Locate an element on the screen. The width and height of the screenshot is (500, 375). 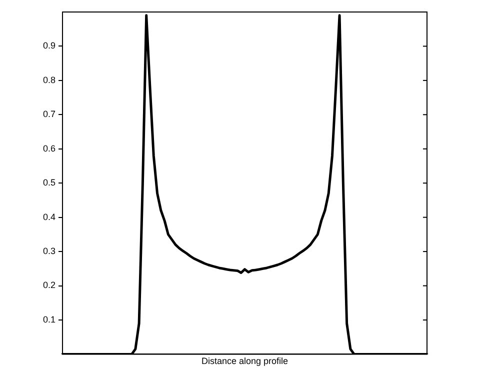
y-tick-label: 0.1 is located at coordinates (49, 319).